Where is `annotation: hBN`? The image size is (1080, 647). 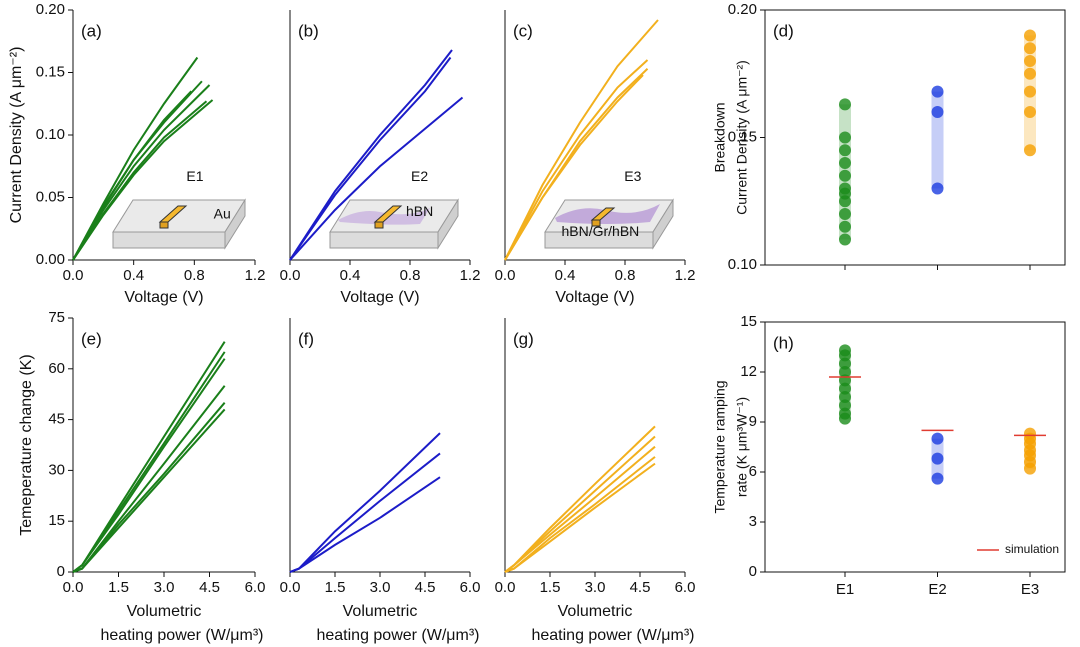 annotation: hBN is located at coordinates (419, 211).